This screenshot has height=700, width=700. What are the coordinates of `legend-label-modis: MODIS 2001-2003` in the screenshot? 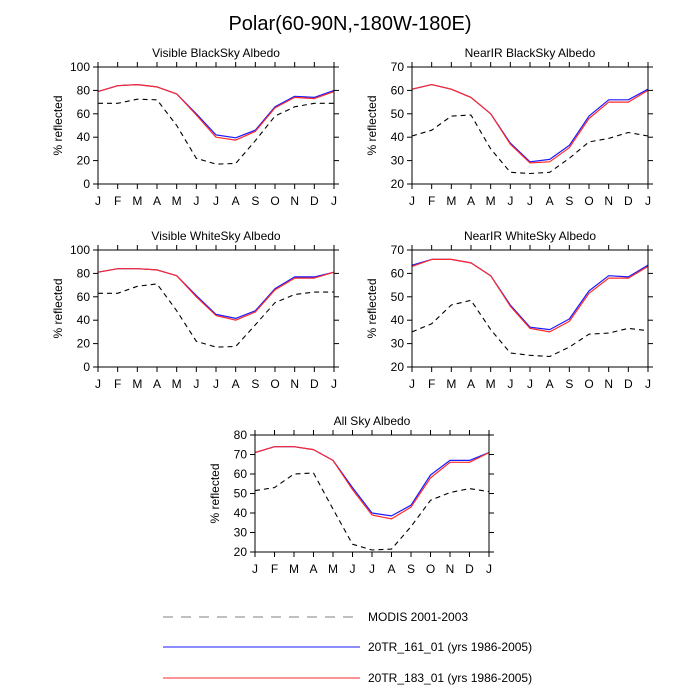 It's located at (418, 617).